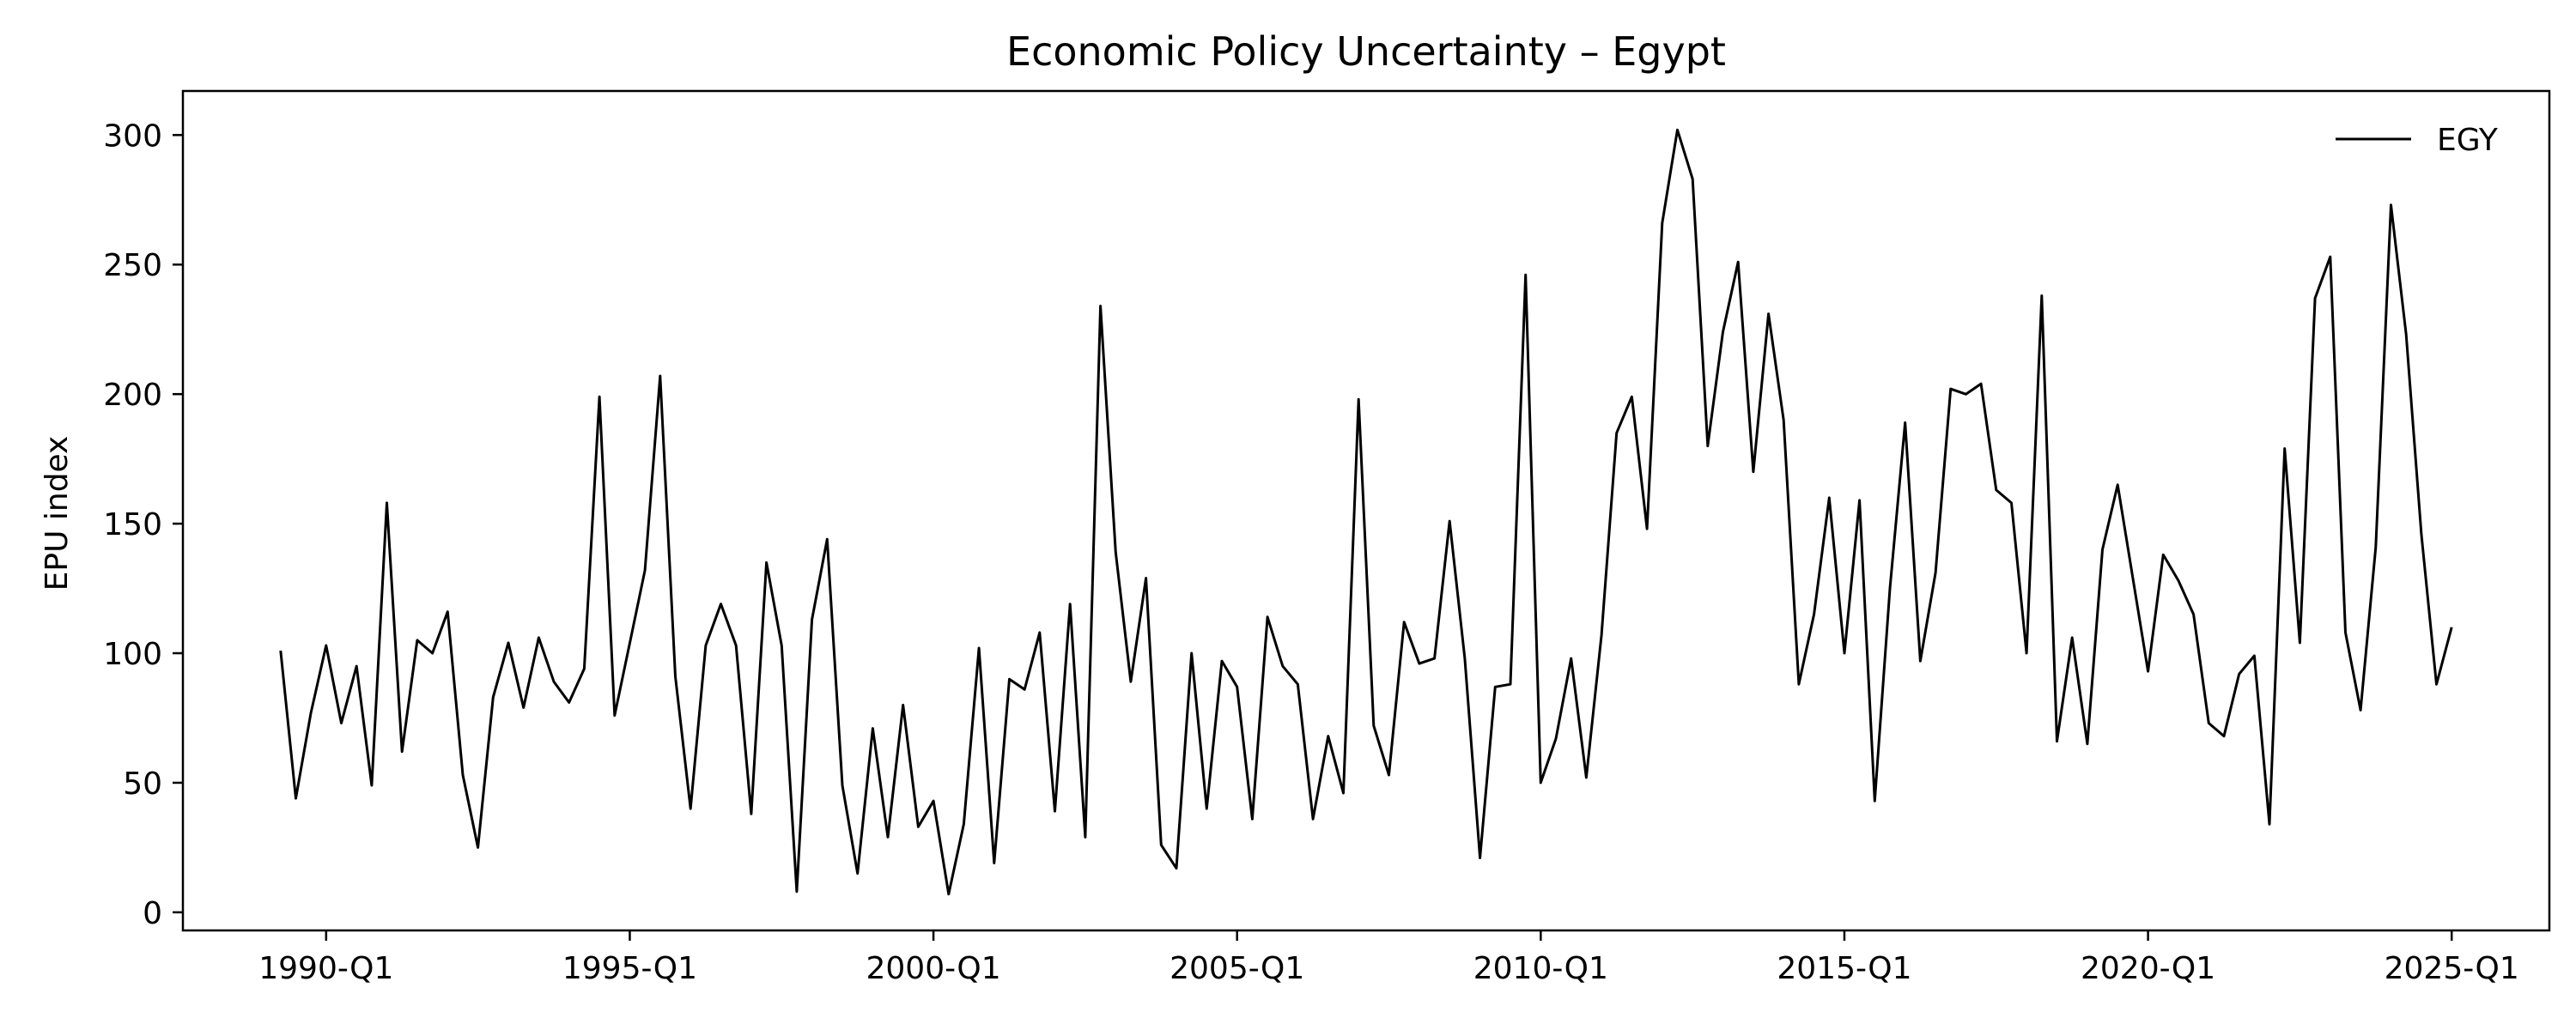  What do you see at coordinates (132, 136) in the screenshot?
I see `y-tick-label: 300` at bounding box center [132, 136].